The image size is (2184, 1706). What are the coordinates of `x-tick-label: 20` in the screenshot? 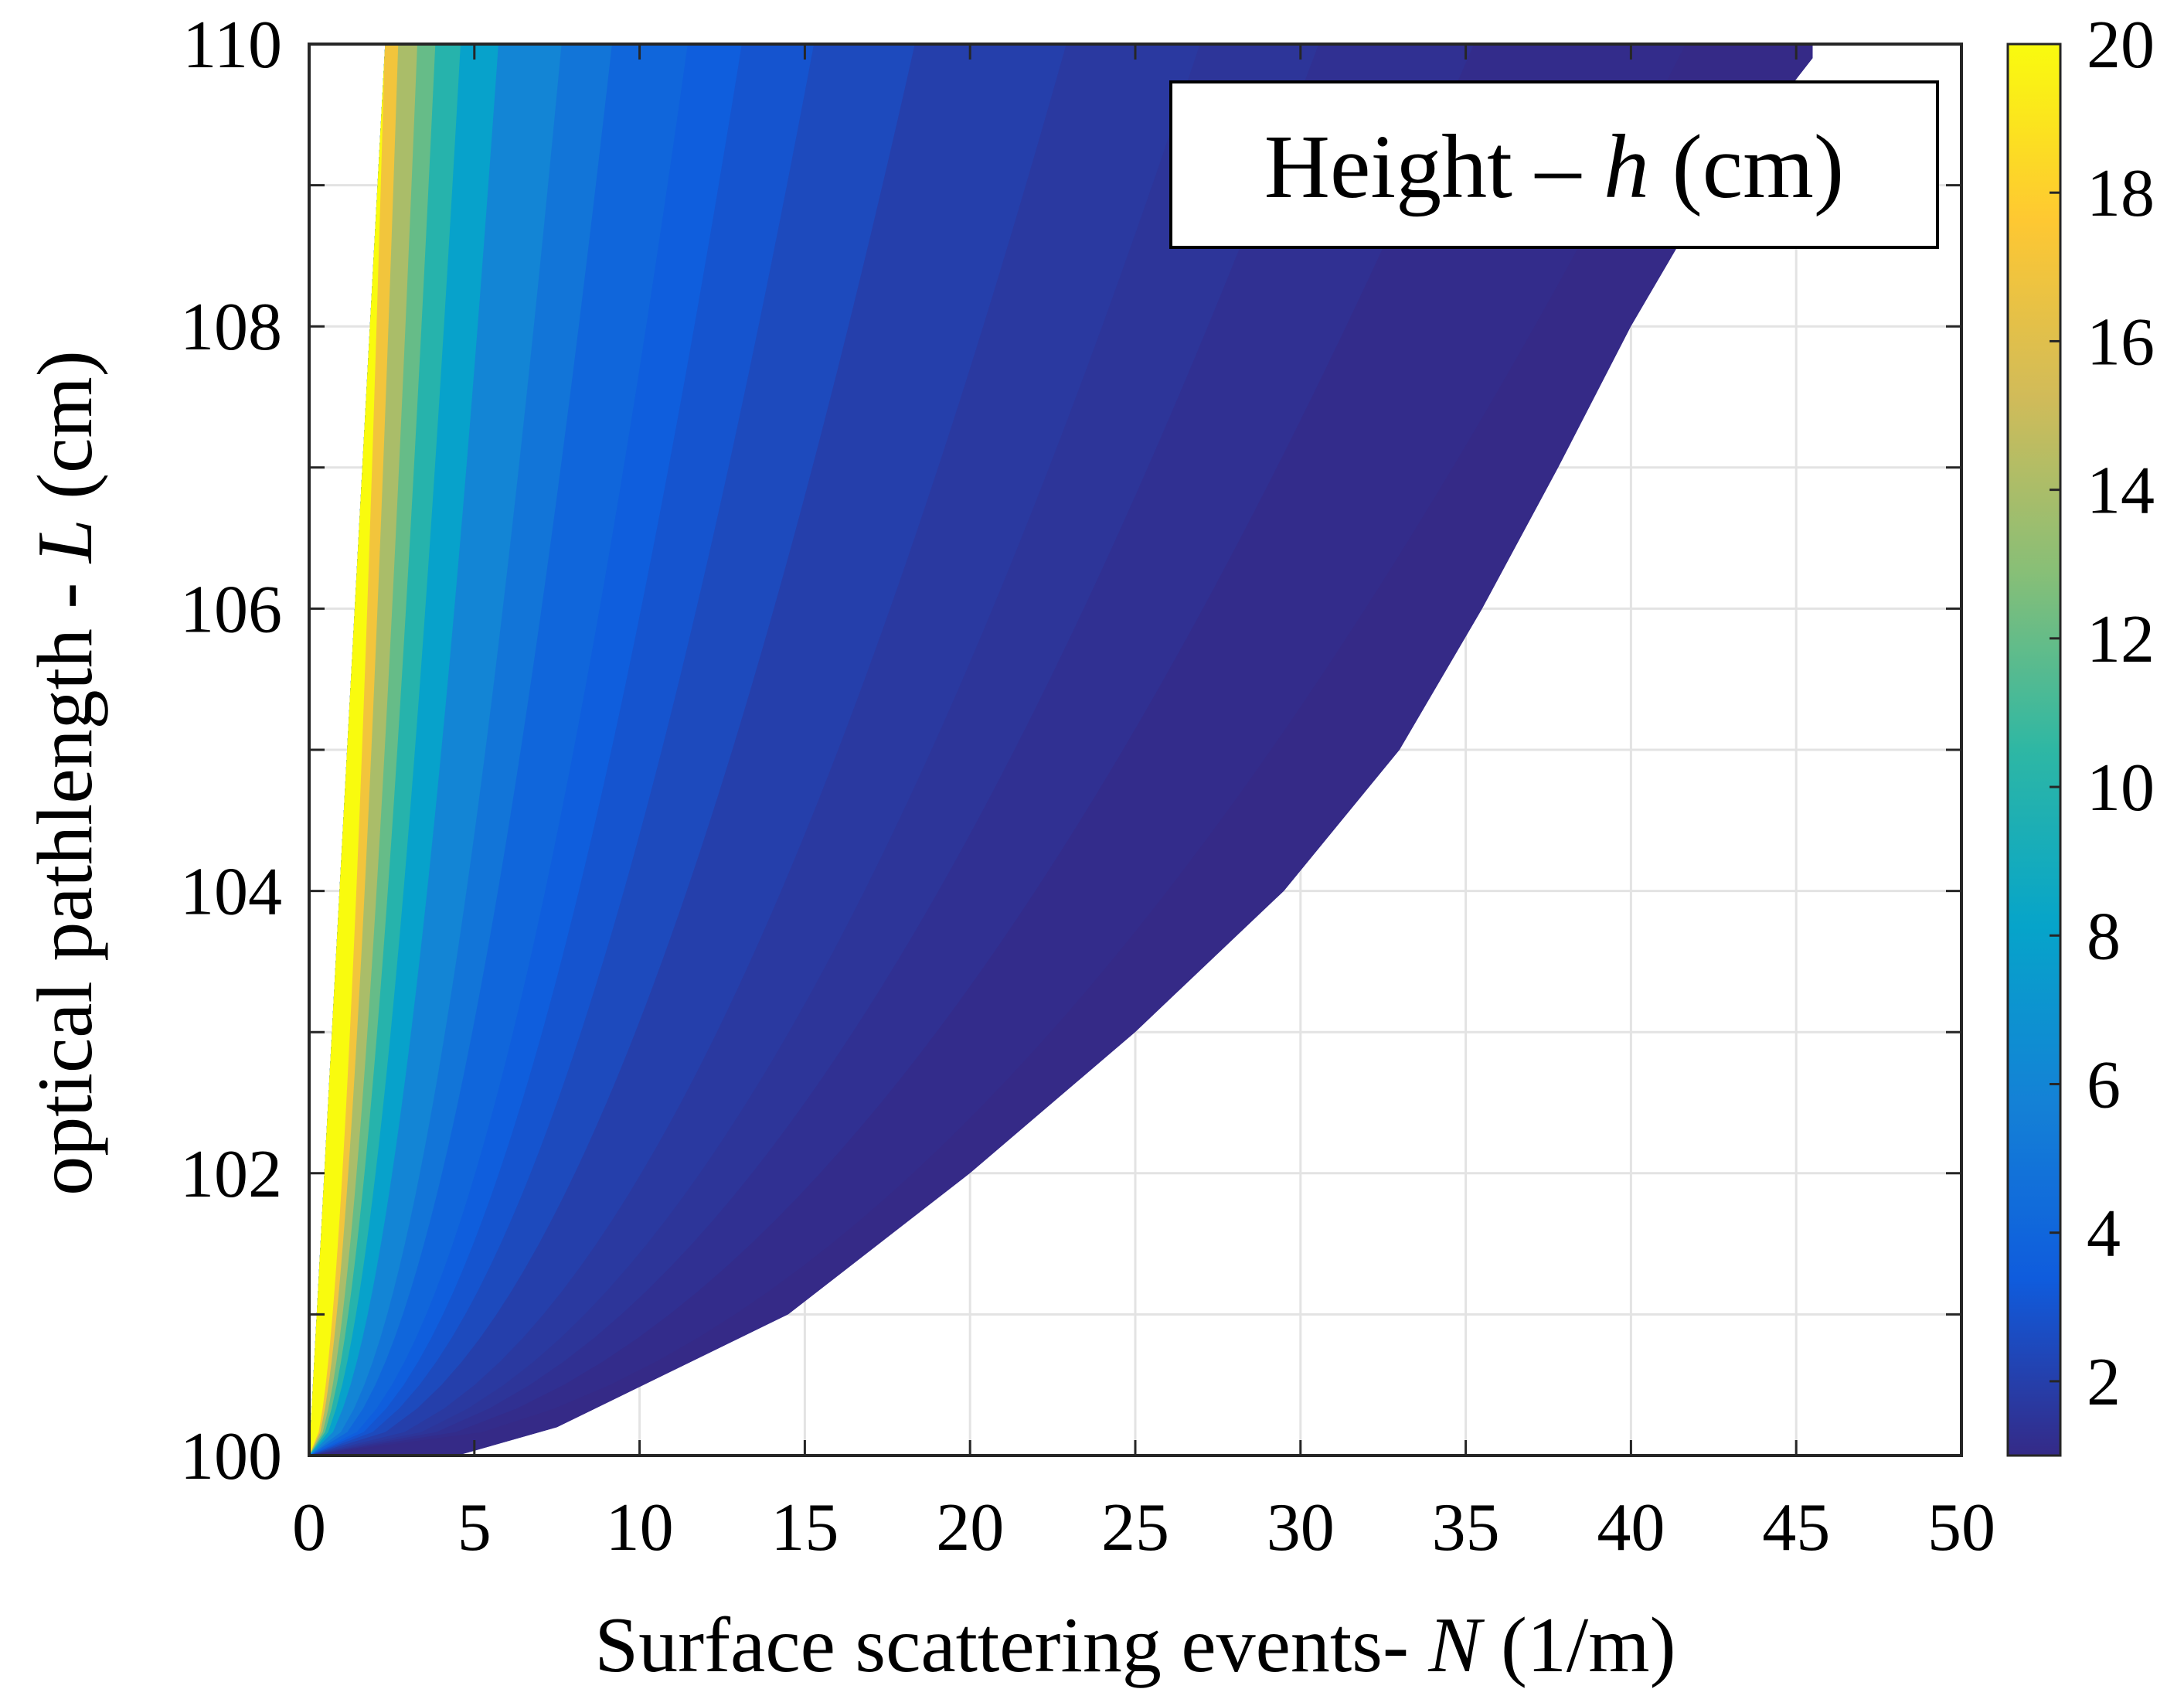 It's located at (970, 1527).